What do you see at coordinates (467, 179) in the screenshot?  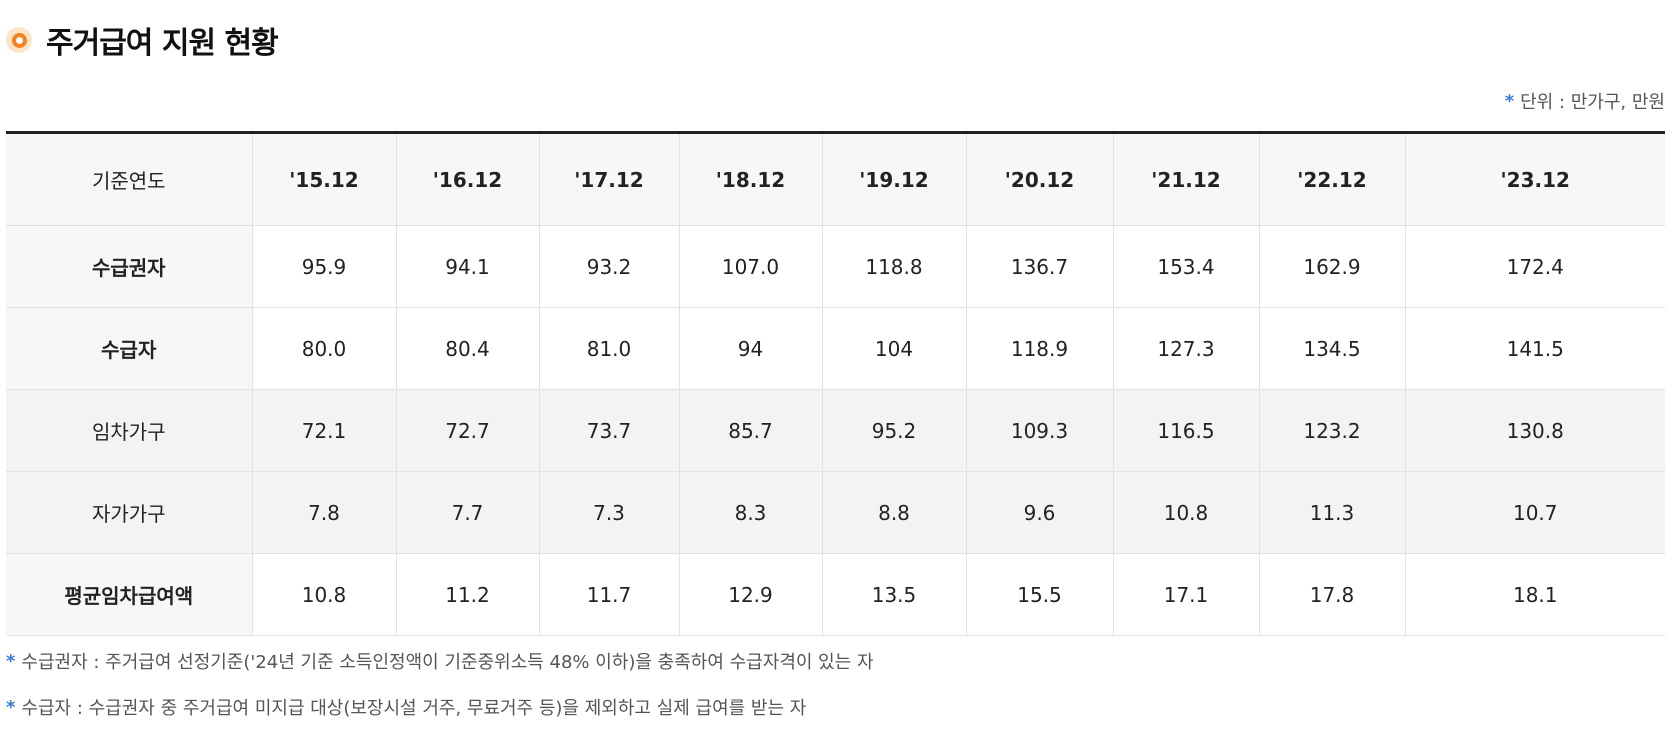 I see `year-header: '16.12` at bounding box center [467, 179].